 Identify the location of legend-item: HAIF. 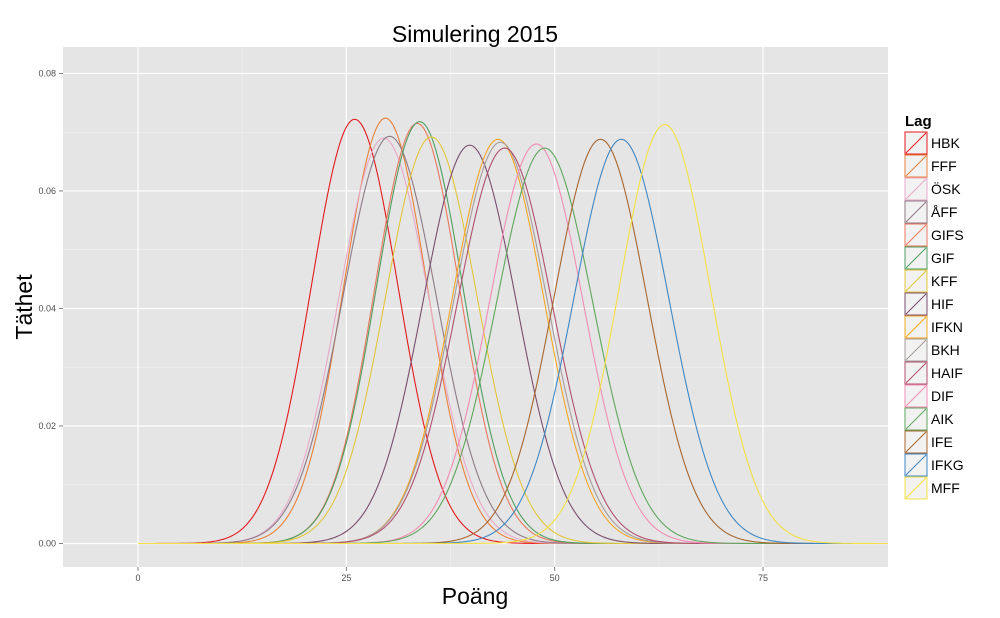
(933, 373).